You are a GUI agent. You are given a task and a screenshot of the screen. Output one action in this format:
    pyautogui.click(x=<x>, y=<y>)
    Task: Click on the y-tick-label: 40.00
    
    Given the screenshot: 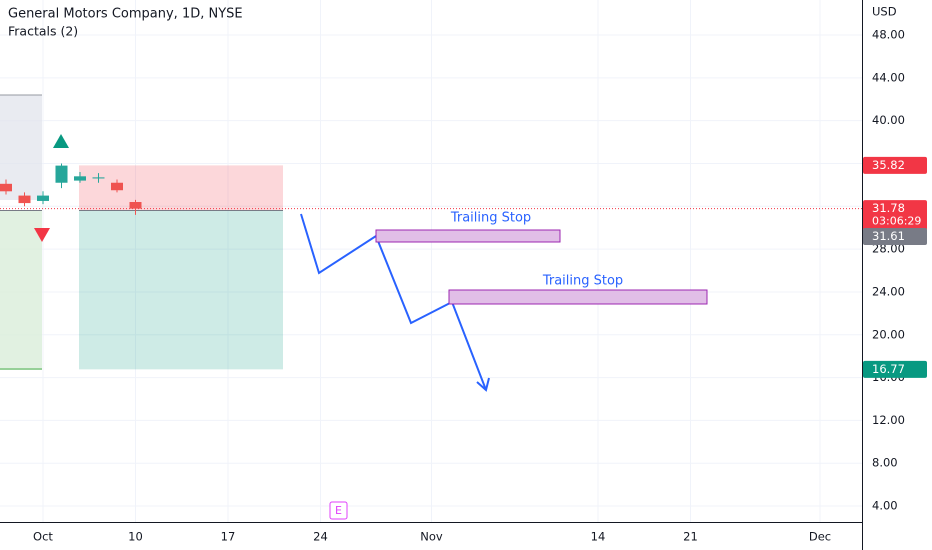 What is the action you would take?
    pyautogui.click(x=888, y=120)
    